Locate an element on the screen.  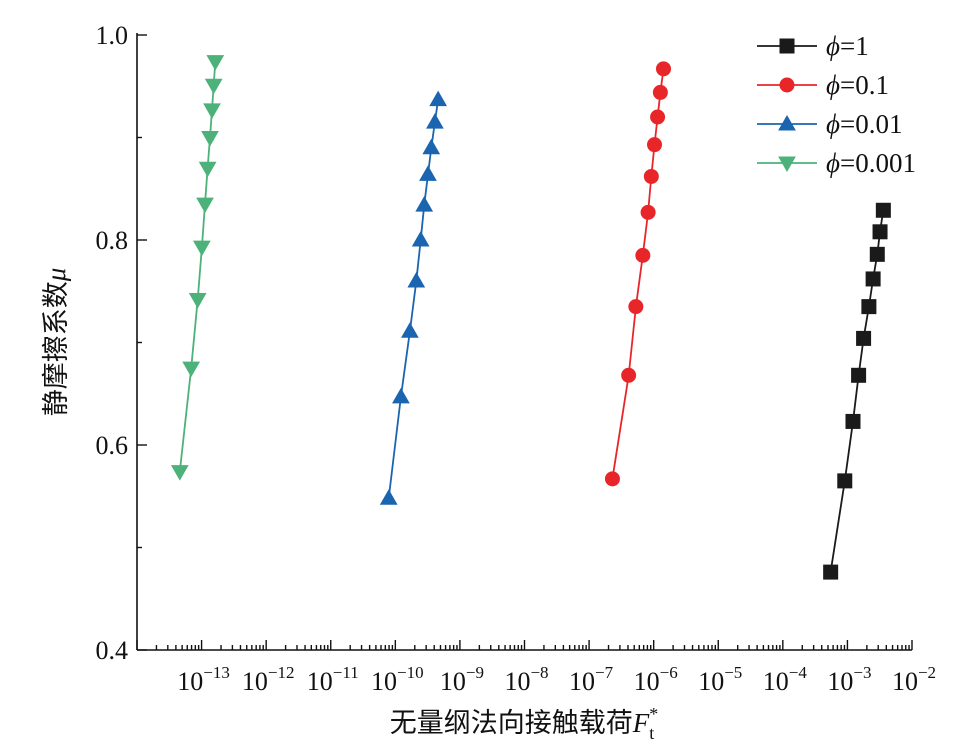
x-tick-label: 10⁻⁷ is located at coordinates (591, 679).